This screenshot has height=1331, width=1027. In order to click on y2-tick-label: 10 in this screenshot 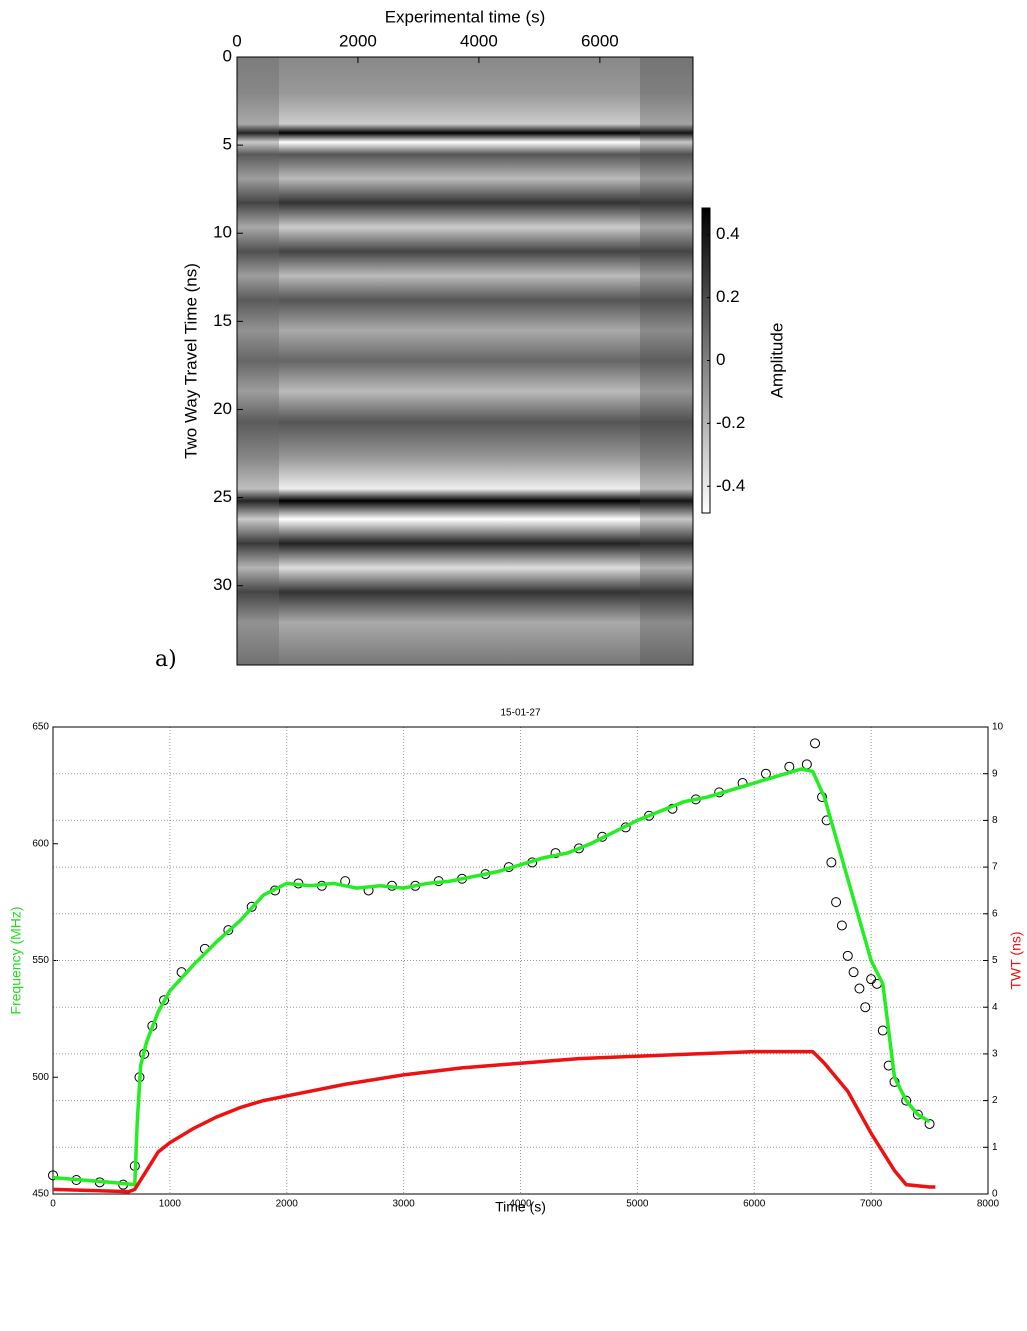, I will do `click(998, 727)`.